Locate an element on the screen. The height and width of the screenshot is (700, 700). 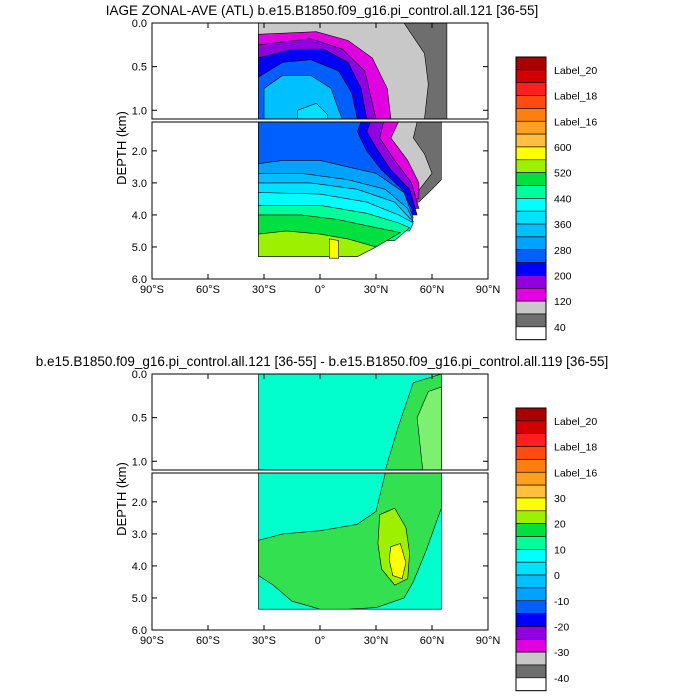
colorbar-label: -40 is located at coordinates (561, 679).